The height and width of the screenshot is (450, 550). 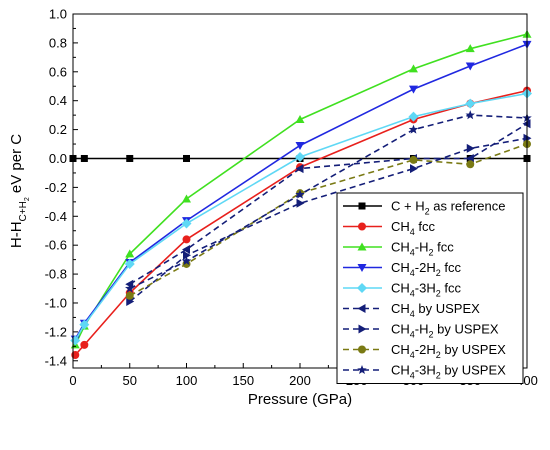 What do you see at coordinates (422, 249) in the screenshot?
I see `legend-label: CH4-H2 fcc` at bounding box center [422, 249].